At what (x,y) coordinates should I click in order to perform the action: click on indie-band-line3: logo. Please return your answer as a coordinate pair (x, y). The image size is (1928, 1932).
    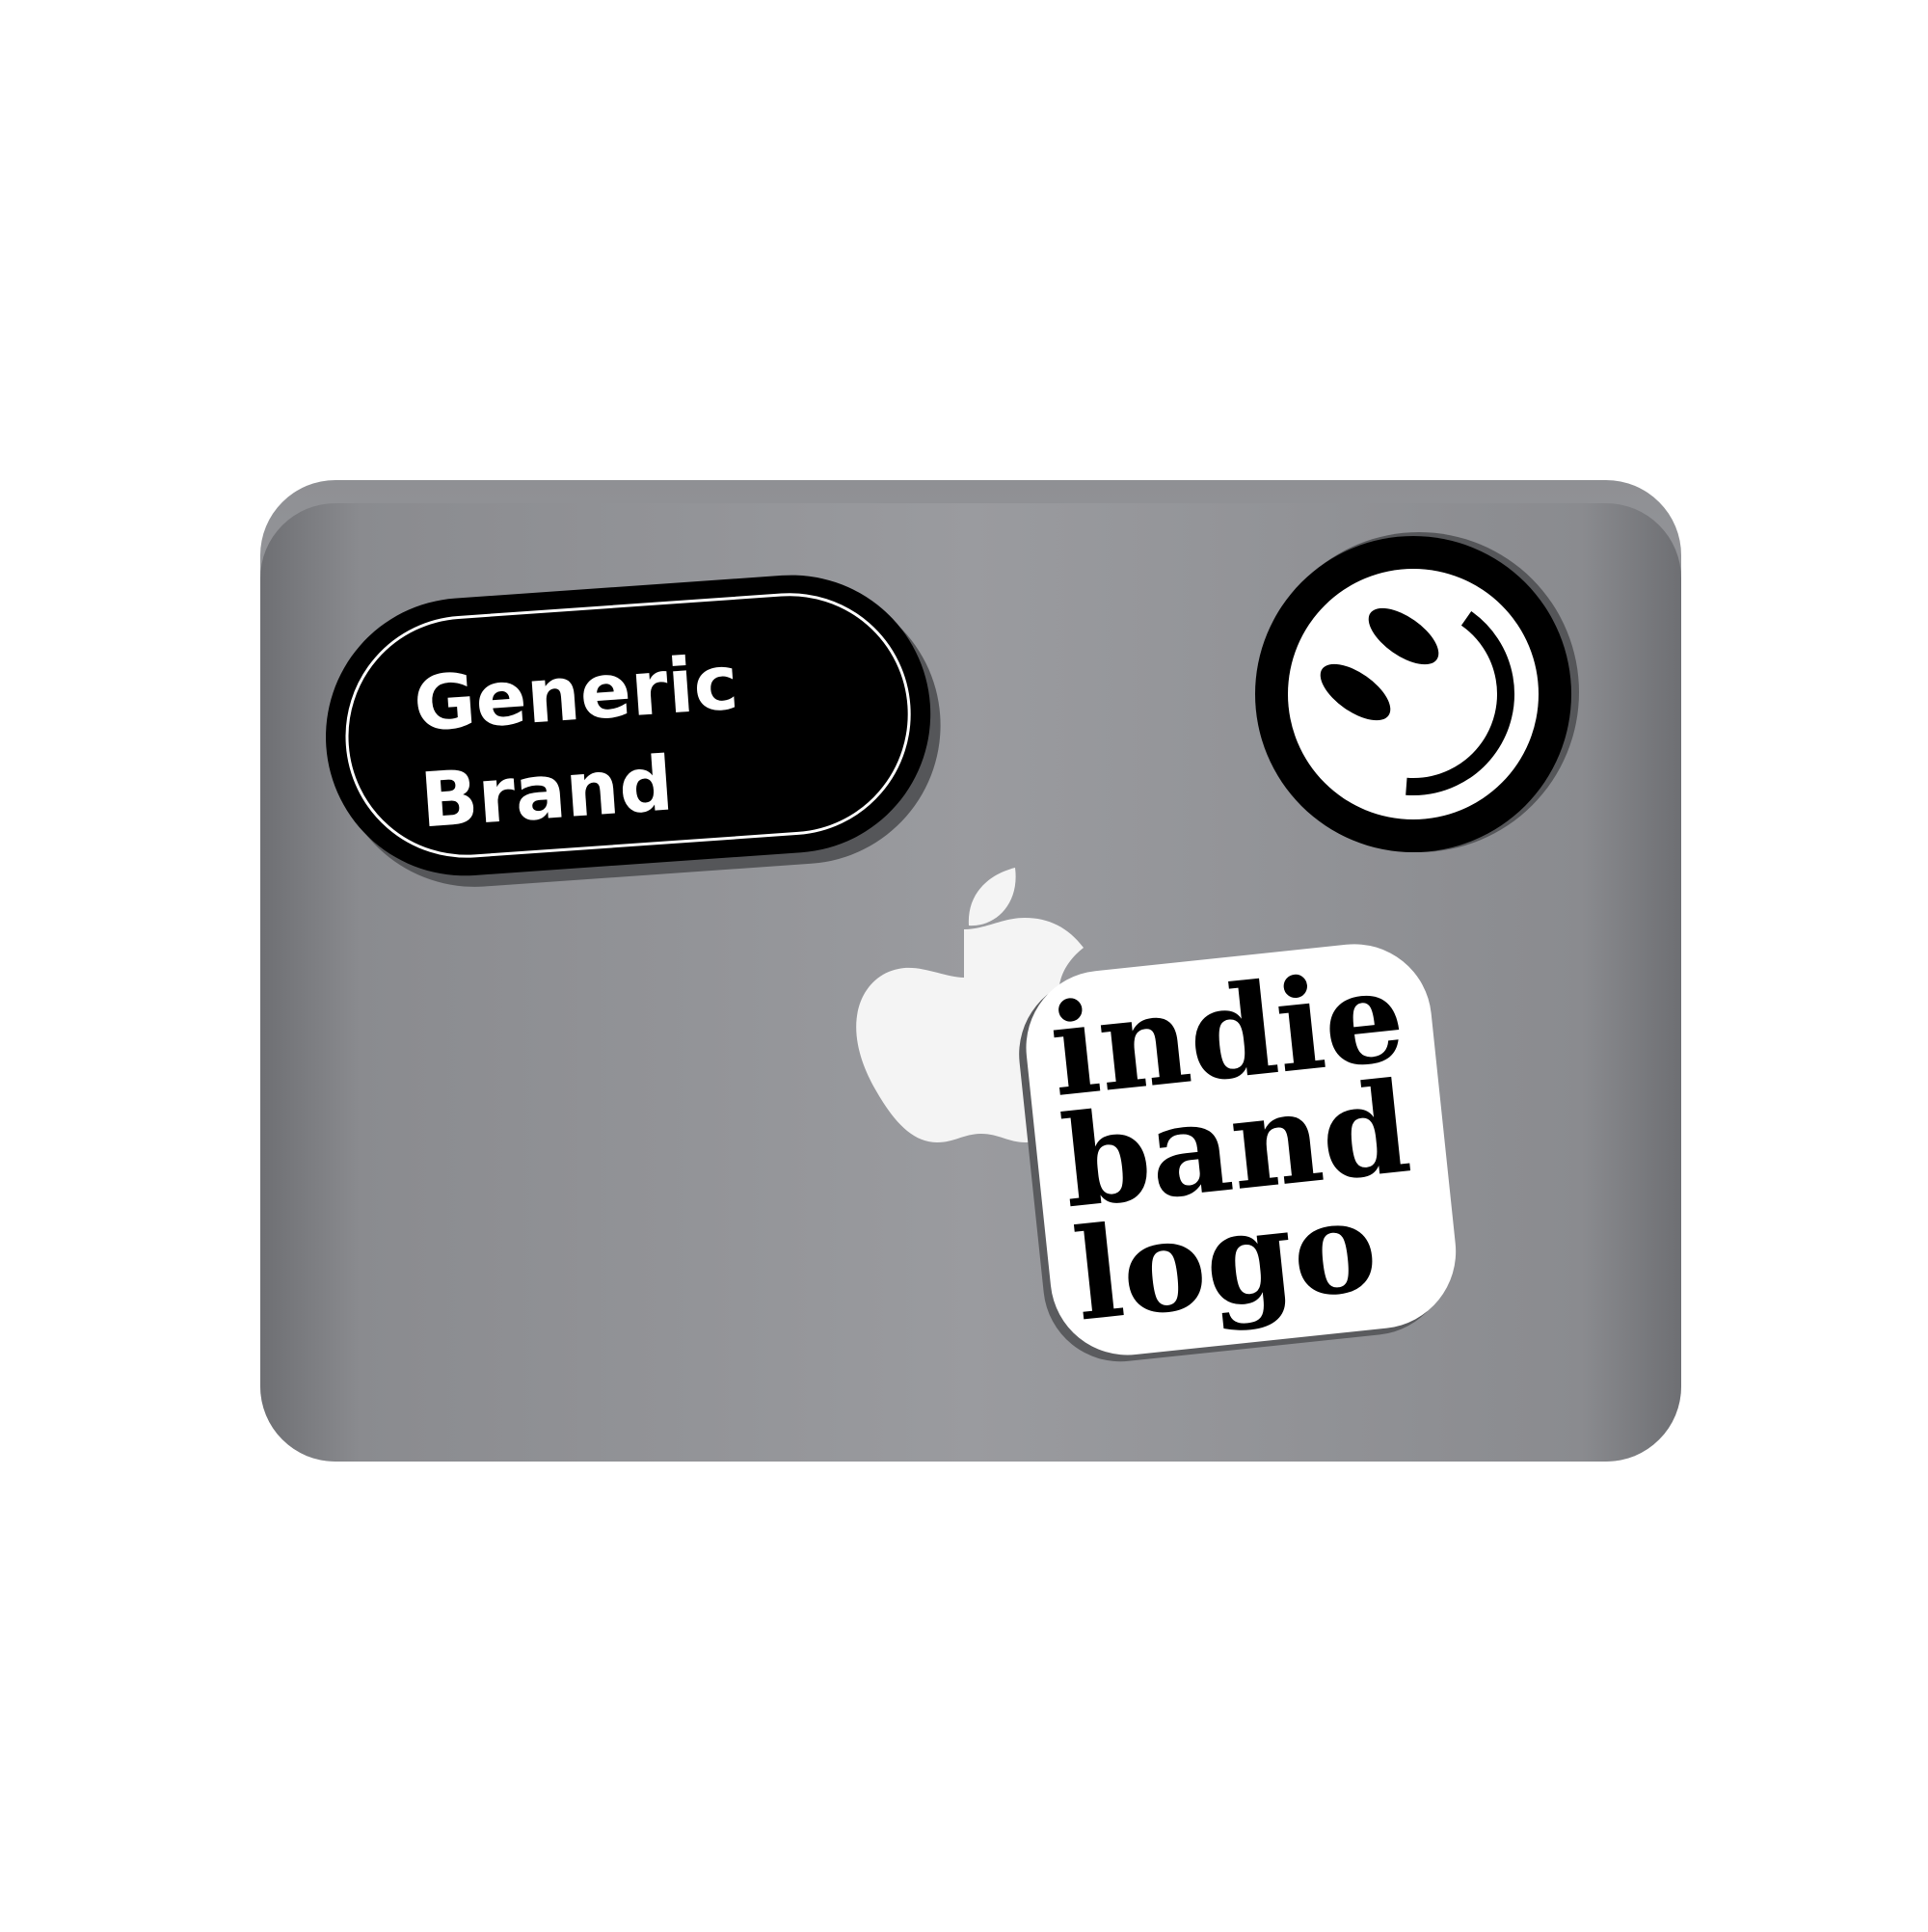
    Looking at the image, I should click on (1225, 1261).